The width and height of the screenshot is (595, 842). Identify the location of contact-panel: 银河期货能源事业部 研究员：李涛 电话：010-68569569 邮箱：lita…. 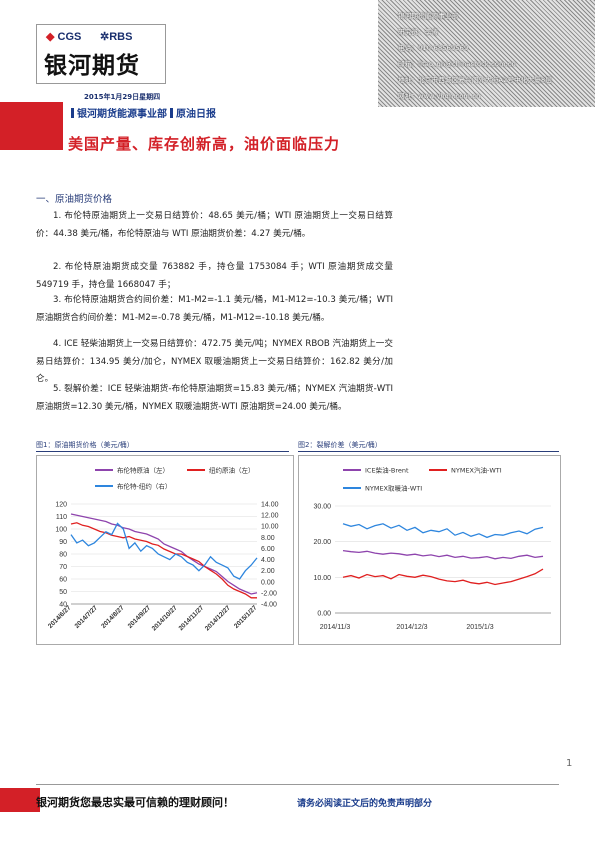
(486, 53).